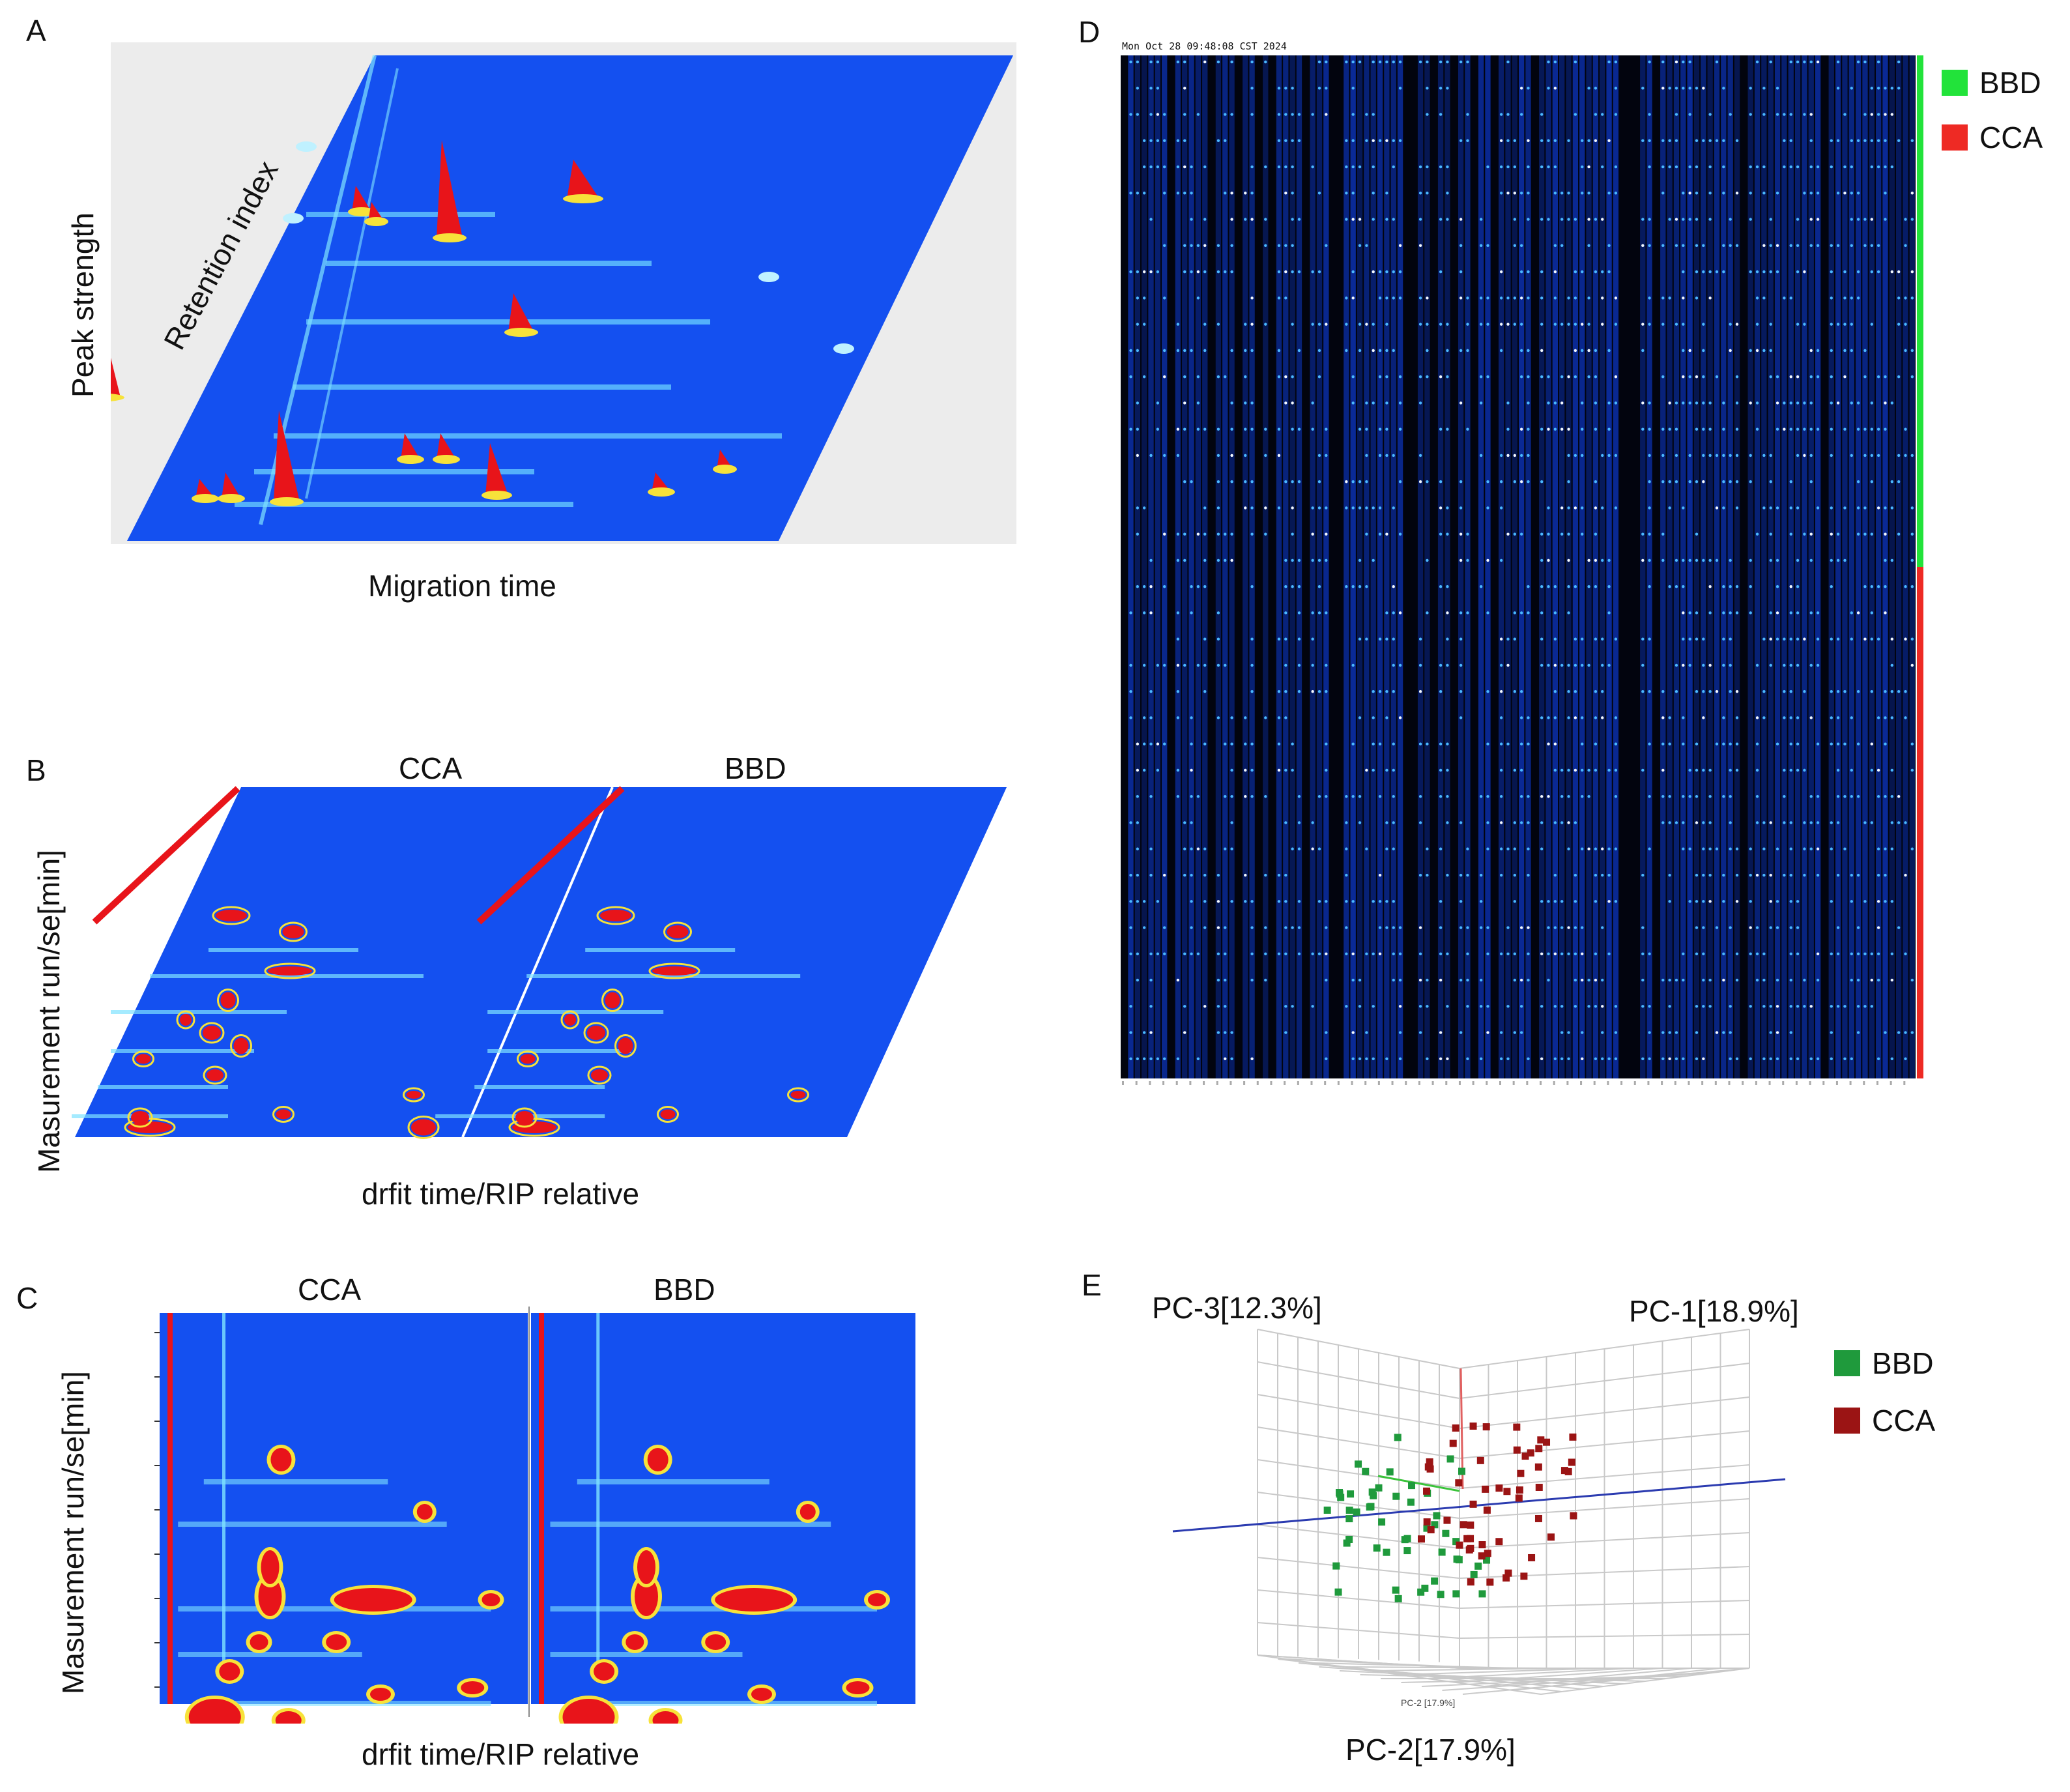 This screenshot has height=1792, width=2070. I want to click on red-streak, so click(170, 1508).